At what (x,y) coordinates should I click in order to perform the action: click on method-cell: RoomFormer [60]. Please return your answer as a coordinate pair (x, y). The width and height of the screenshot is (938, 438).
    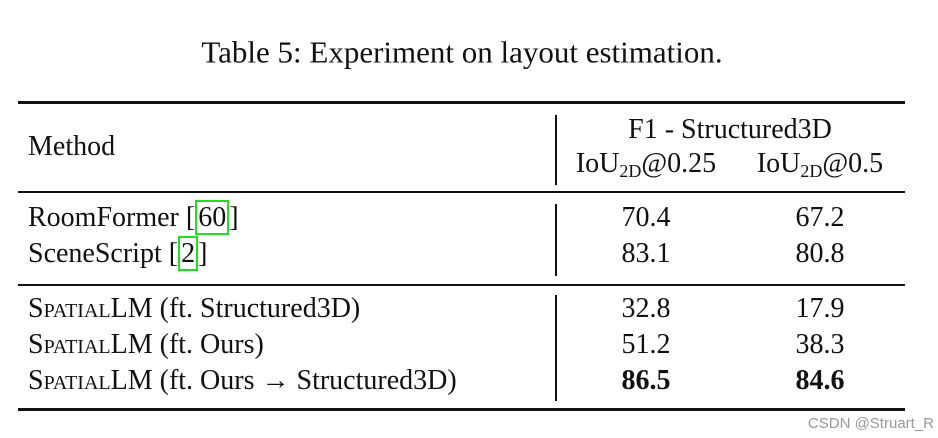
    Looking at the image, I should click on (133, 217).